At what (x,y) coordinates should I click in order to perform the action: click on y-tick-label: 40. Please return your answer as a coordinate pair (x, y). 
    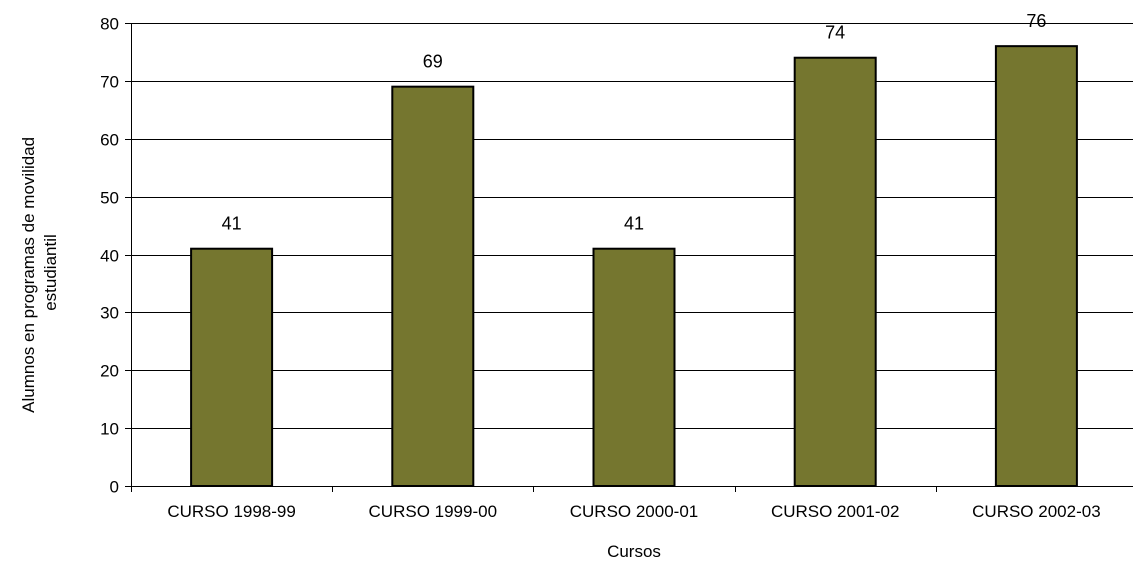
    Looking at the image, I should click on (109, 256).